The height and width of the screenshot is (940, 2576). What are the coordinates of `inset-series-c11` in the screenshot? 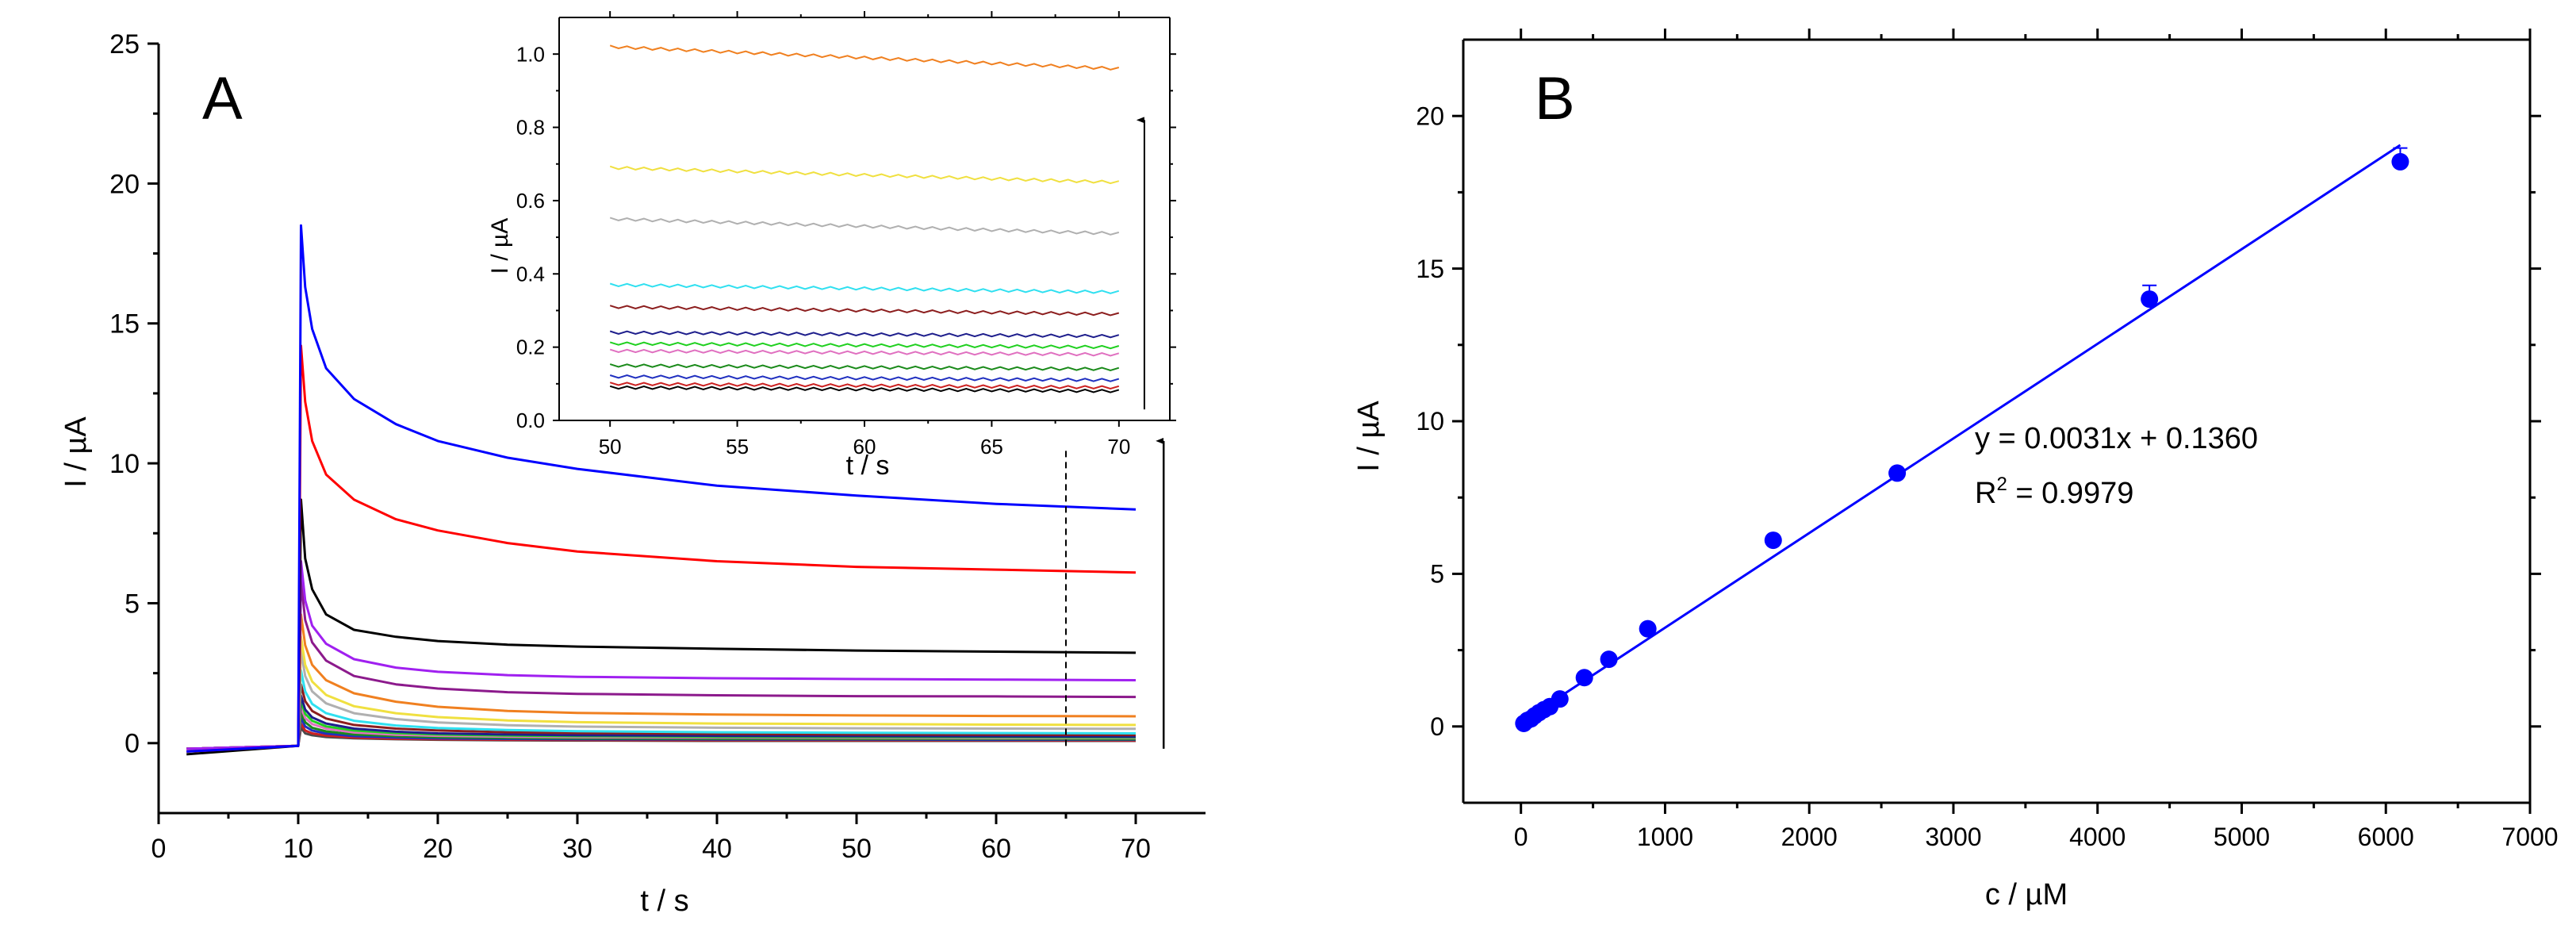 It's located at (864, 175).